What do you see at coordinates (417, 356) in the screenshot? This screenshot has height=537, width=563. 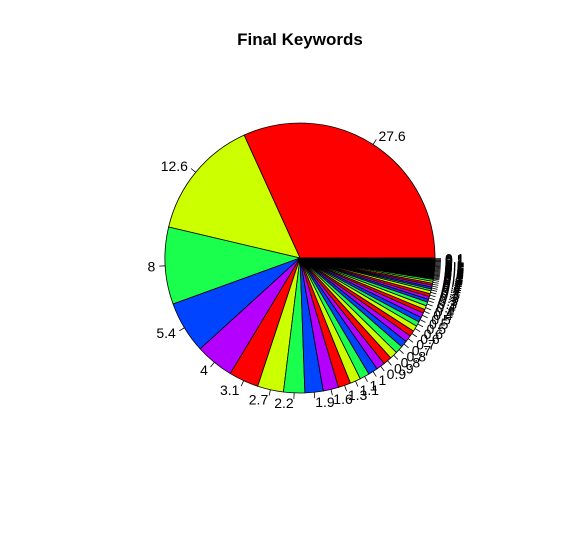 I see `slice-label: 0.8` at bounding box center [417, 356].